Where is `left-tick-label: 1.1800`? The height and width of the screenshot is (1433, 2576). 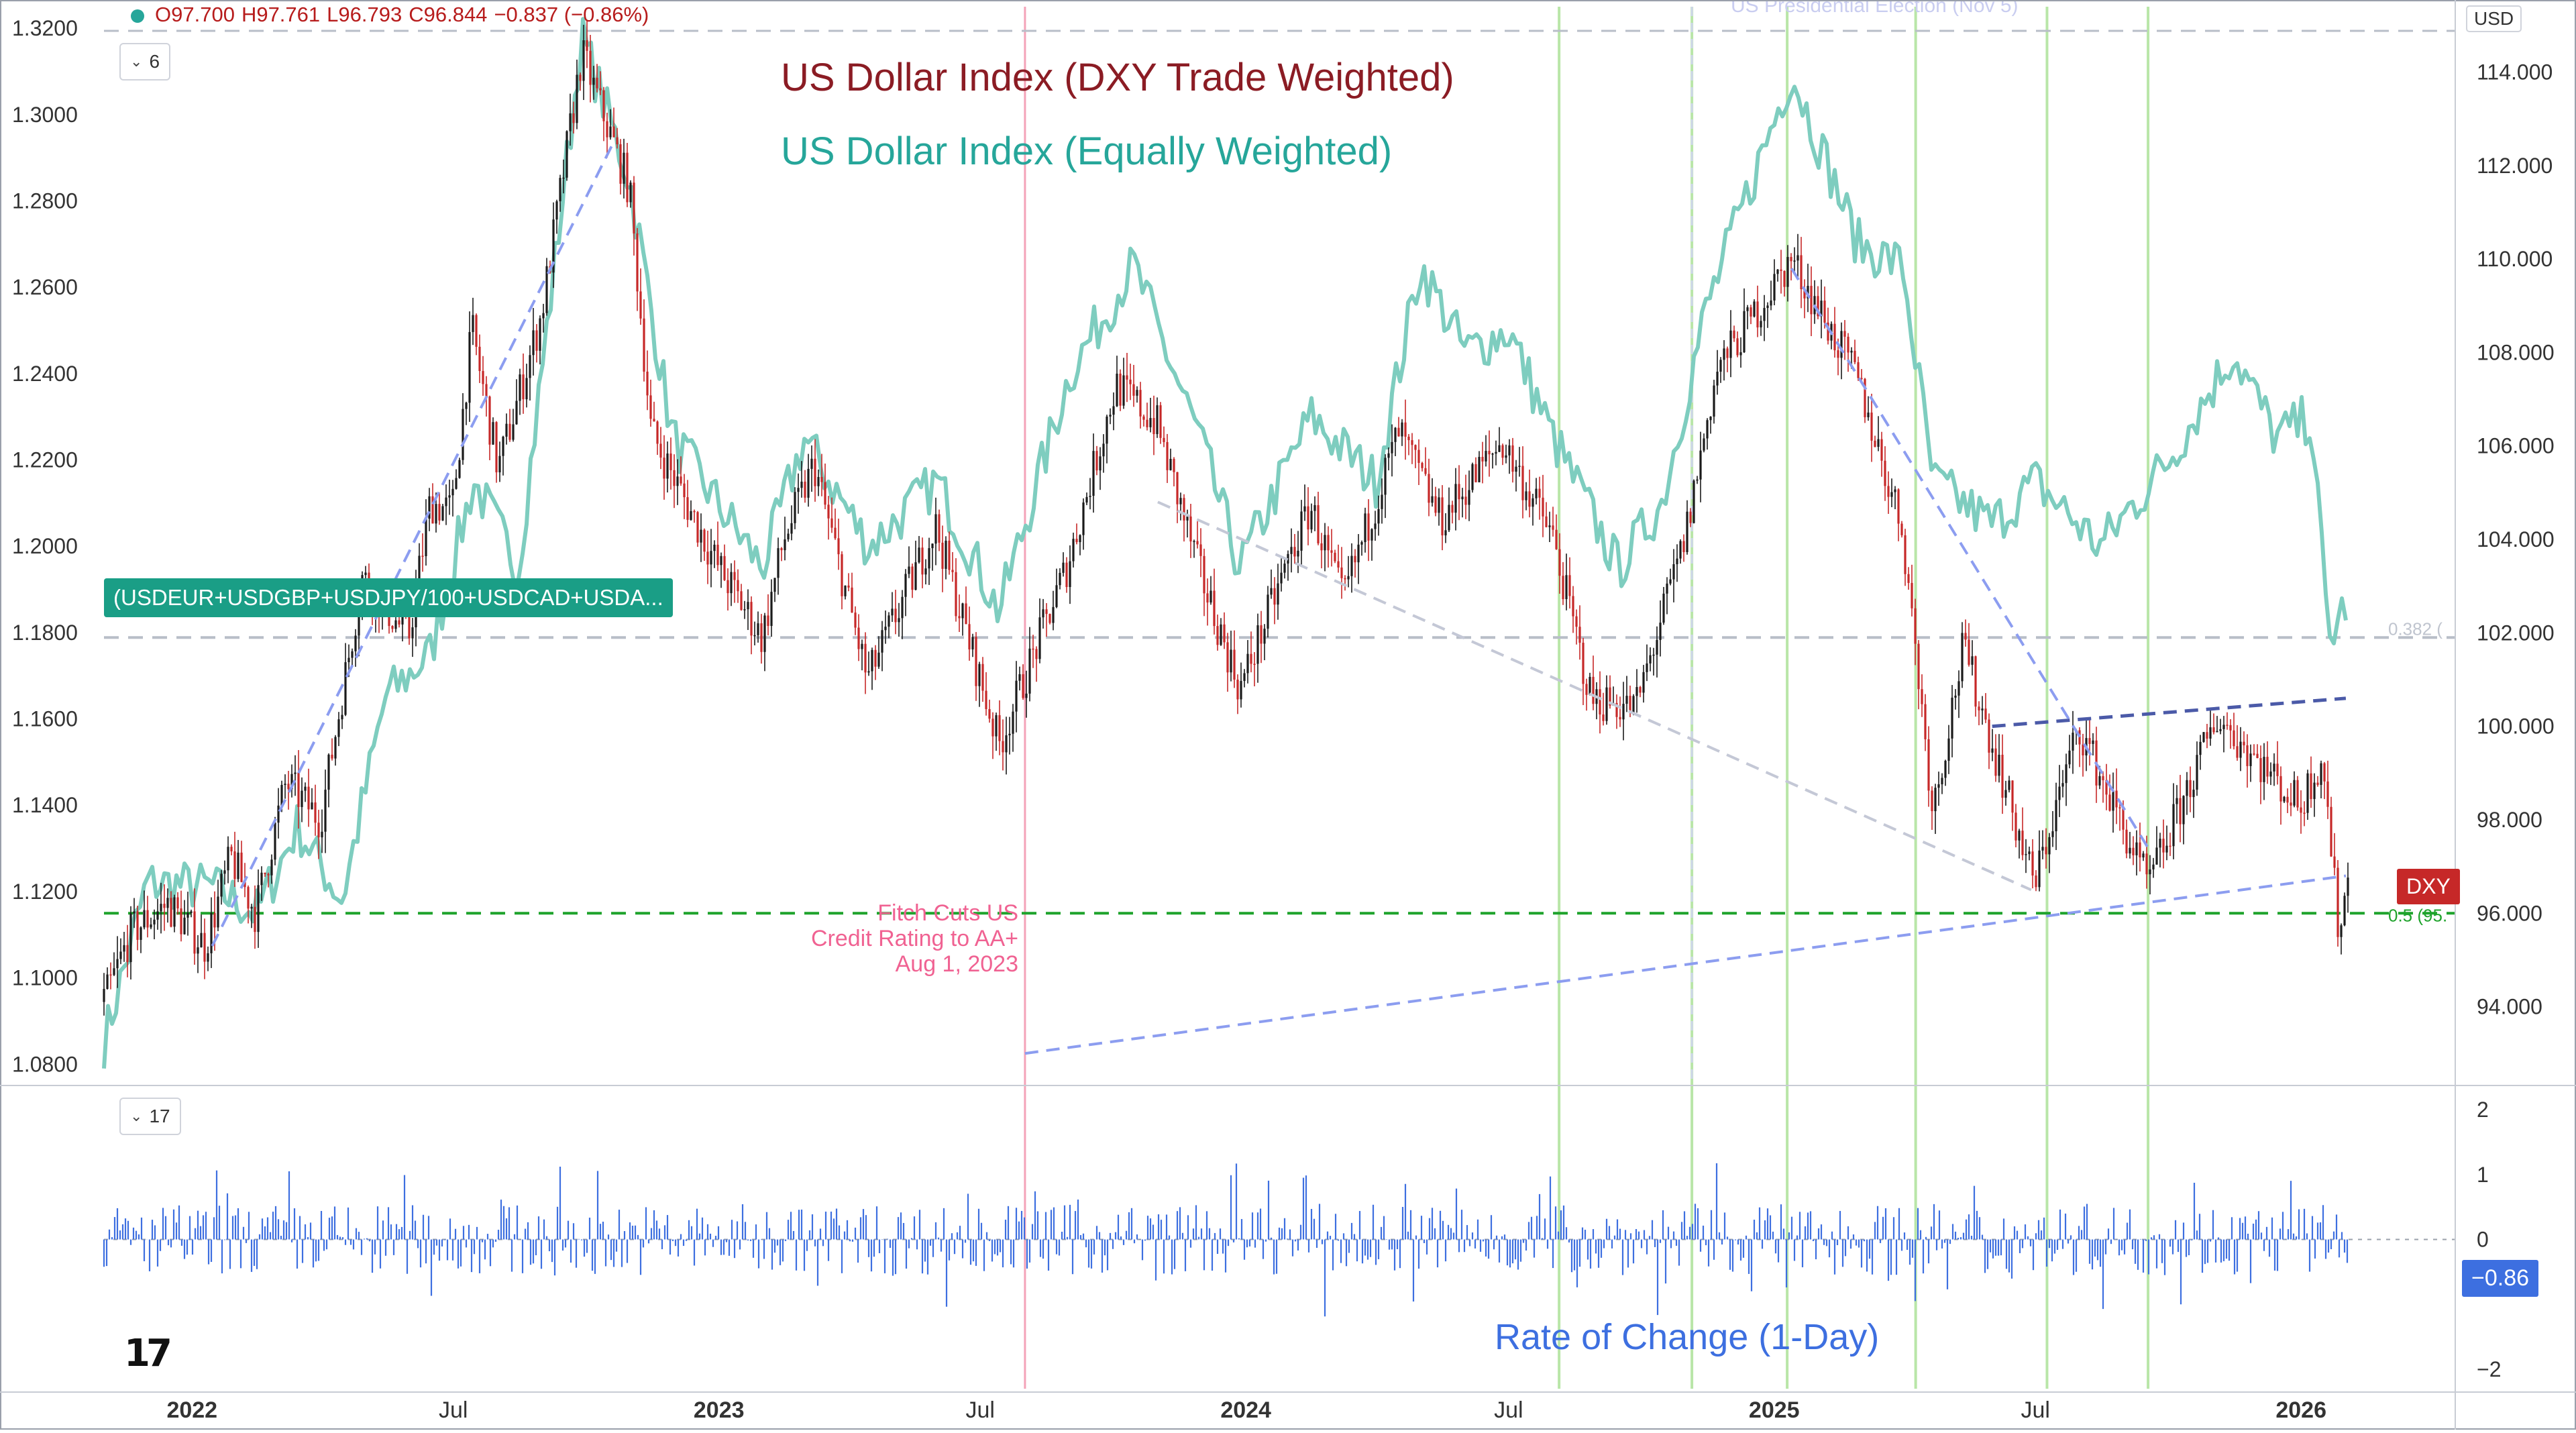 left-tick-label: 1.1800 is located at coordinates (45, 633).